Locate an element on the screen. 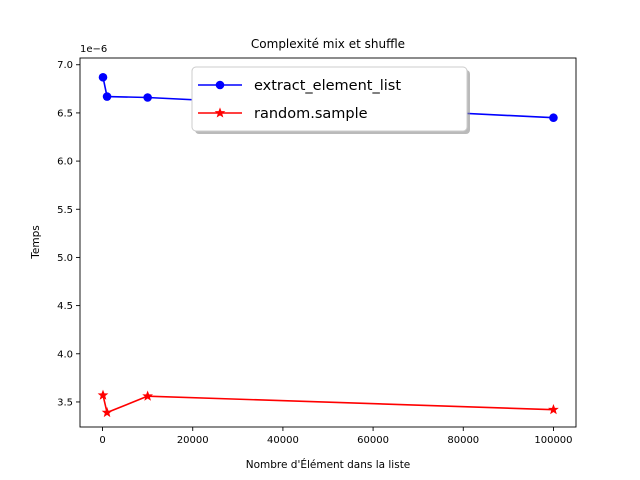 The image size is (640, 480). legend-box is located at coordinates (329, 99).